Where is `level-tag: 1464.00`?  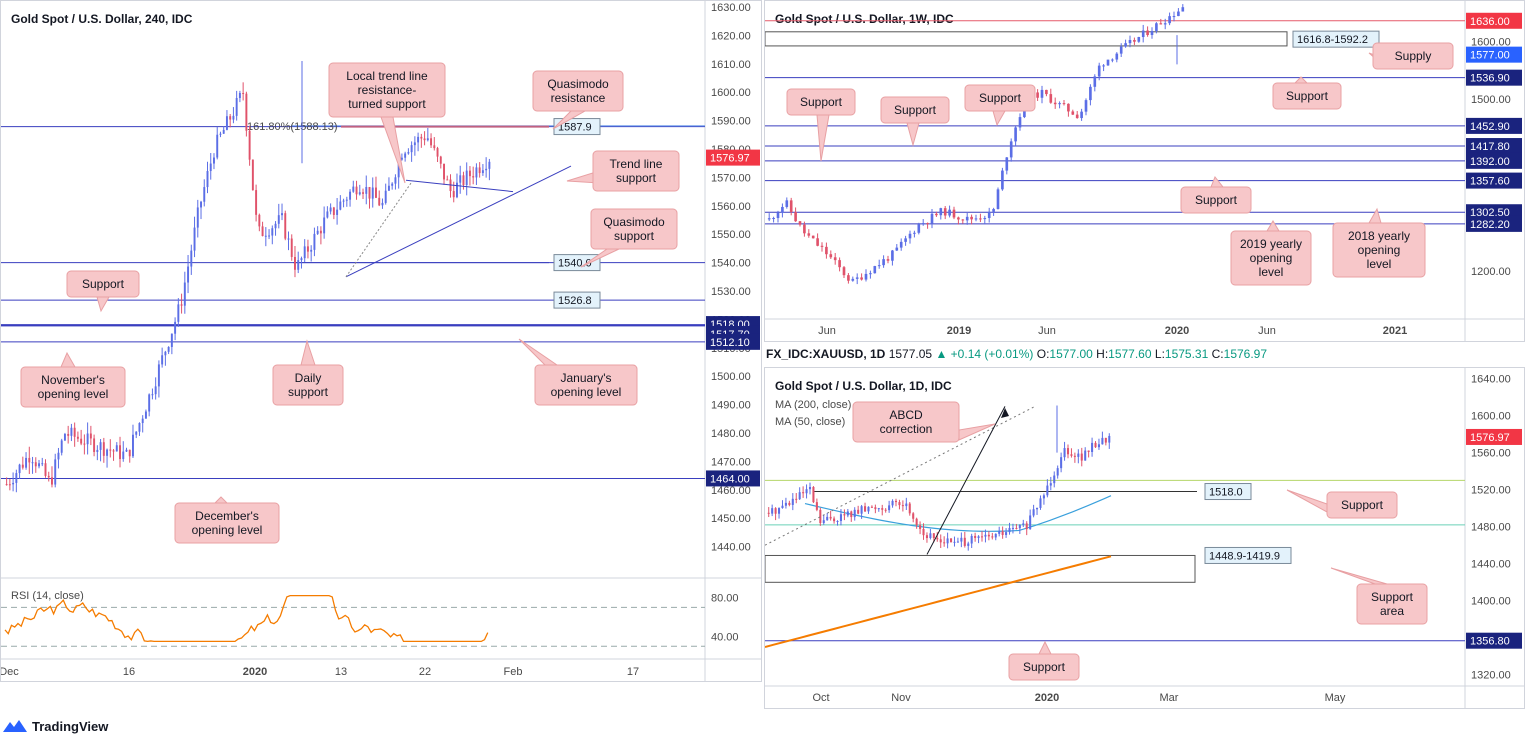
level-tag: 1464.00 is located at coordinates (730, 479).